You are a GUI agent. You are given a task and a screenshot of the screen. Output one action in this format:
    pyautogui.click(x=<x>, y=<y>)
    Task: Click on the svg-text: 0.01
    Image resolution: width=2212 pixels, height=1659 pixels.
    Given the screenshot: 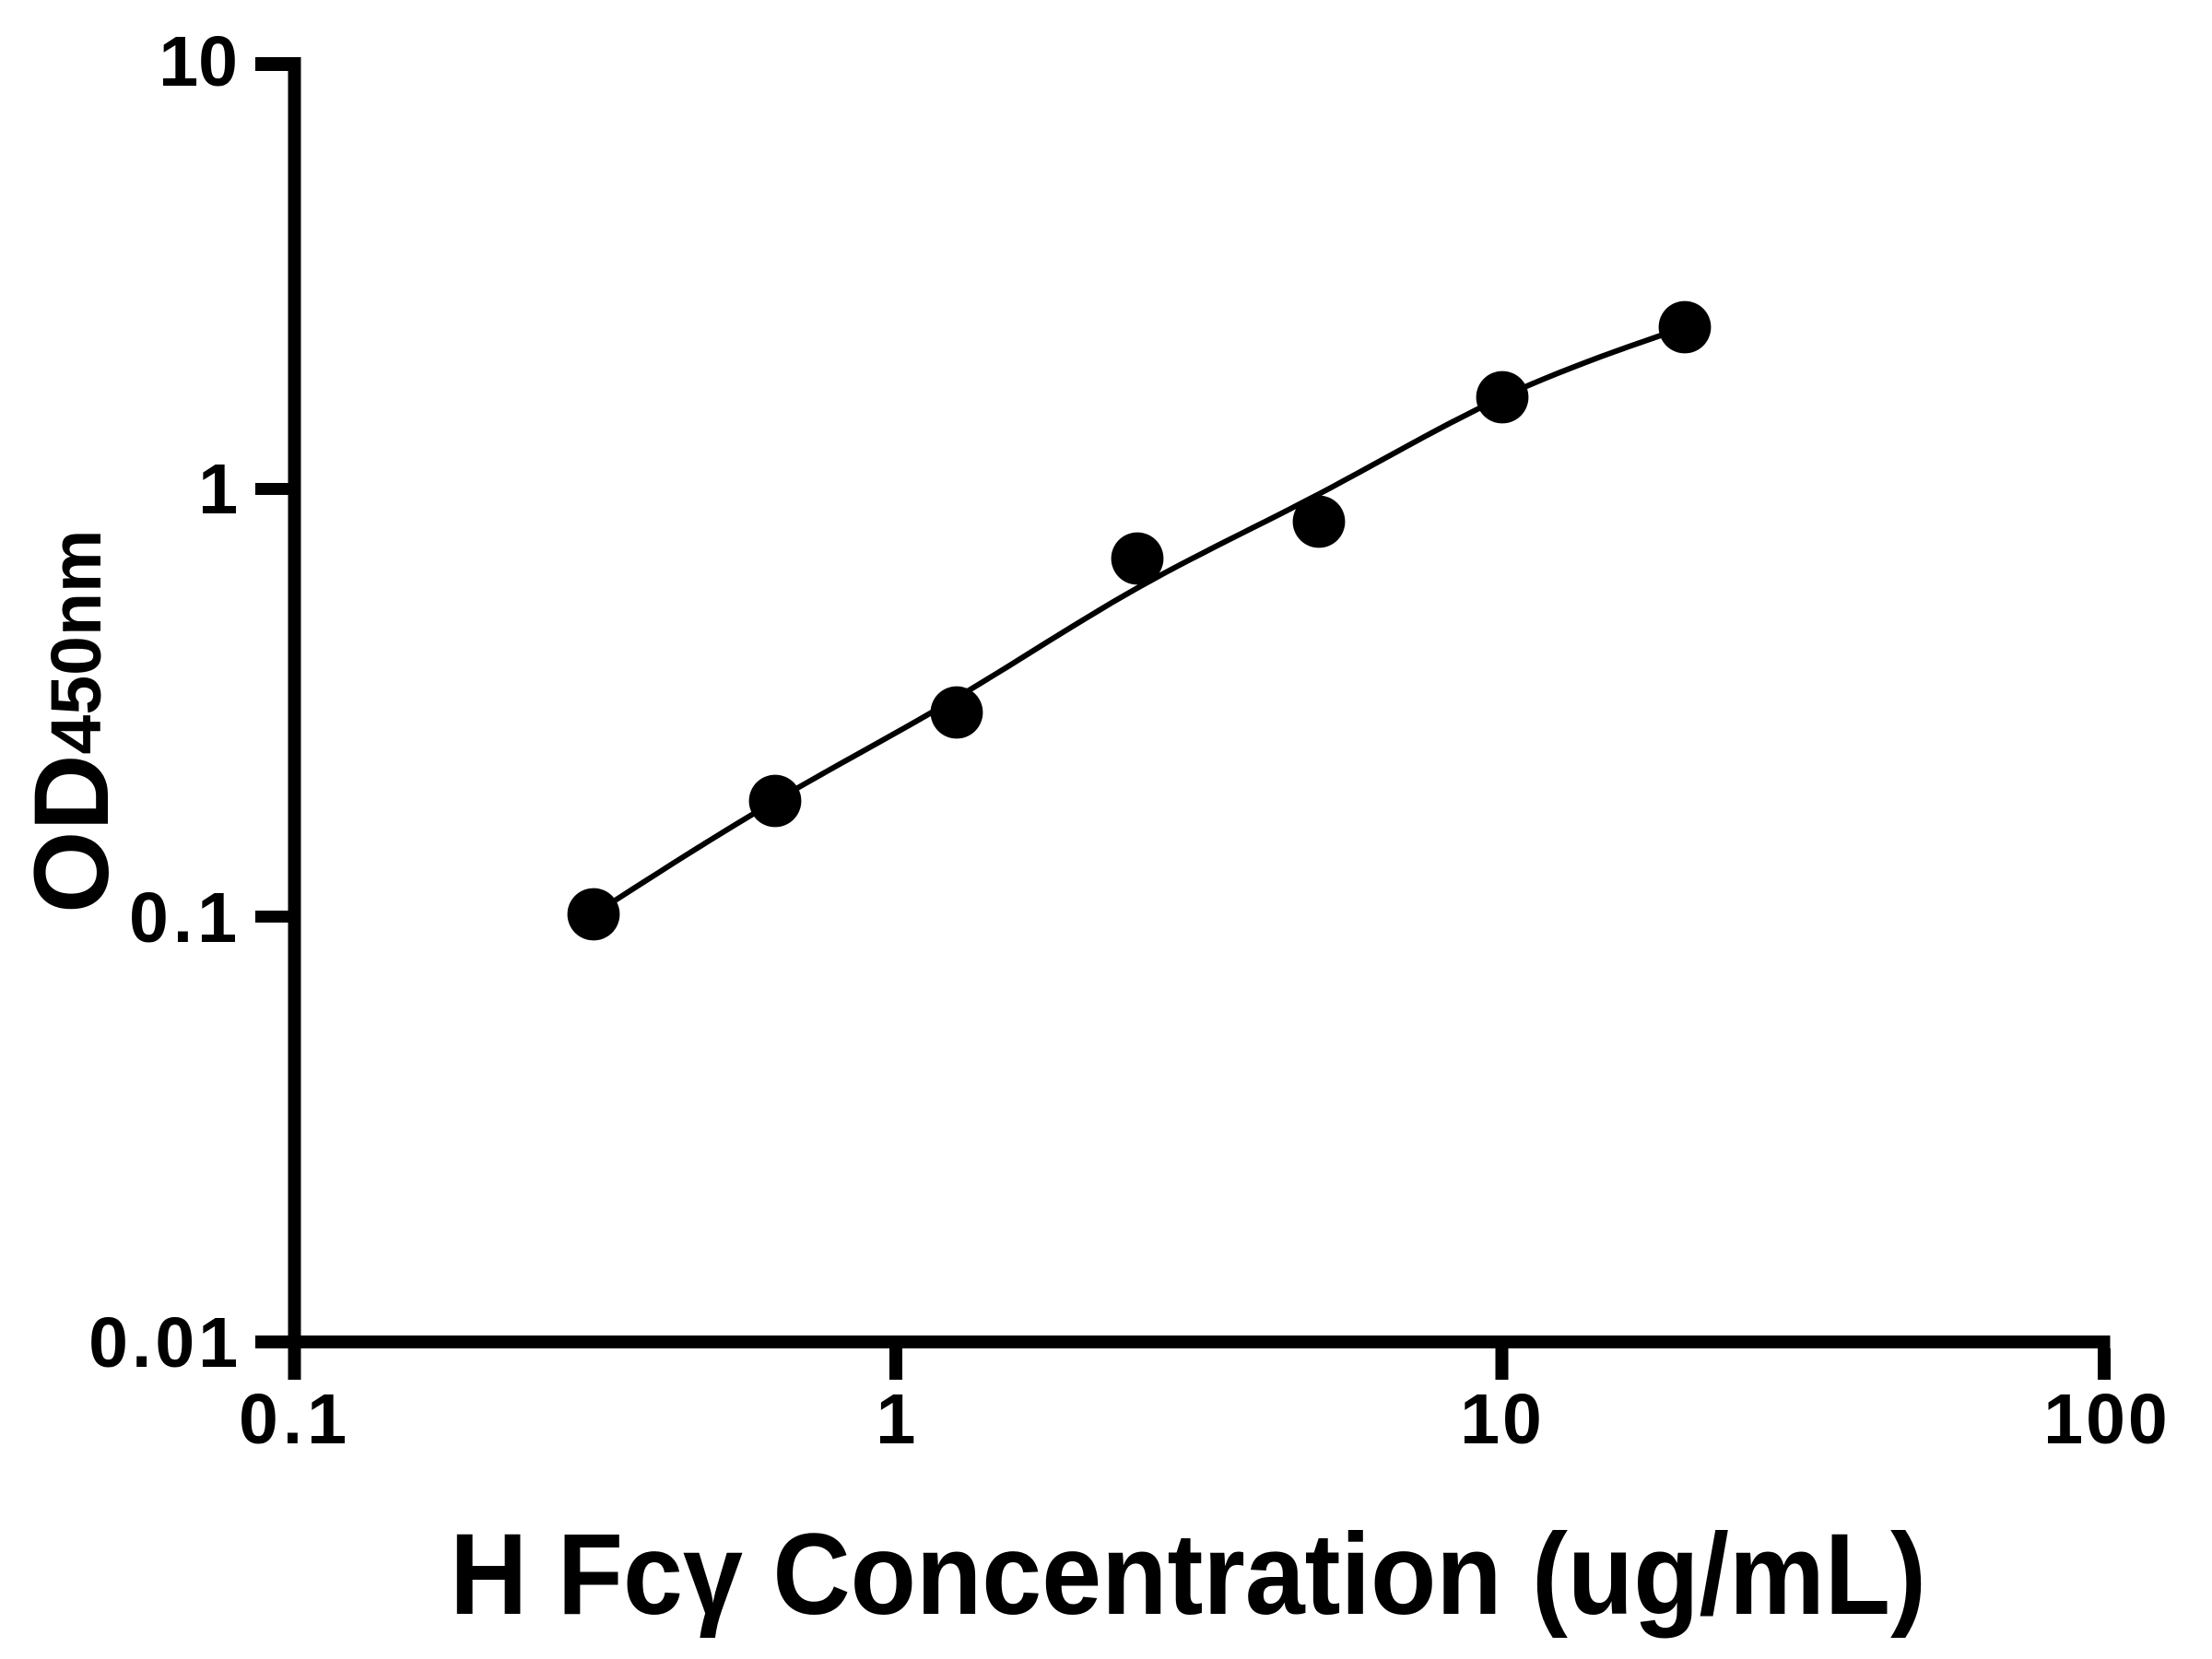 What is the action you would take?
    pyautogui.click(x=164, y=1342)
    